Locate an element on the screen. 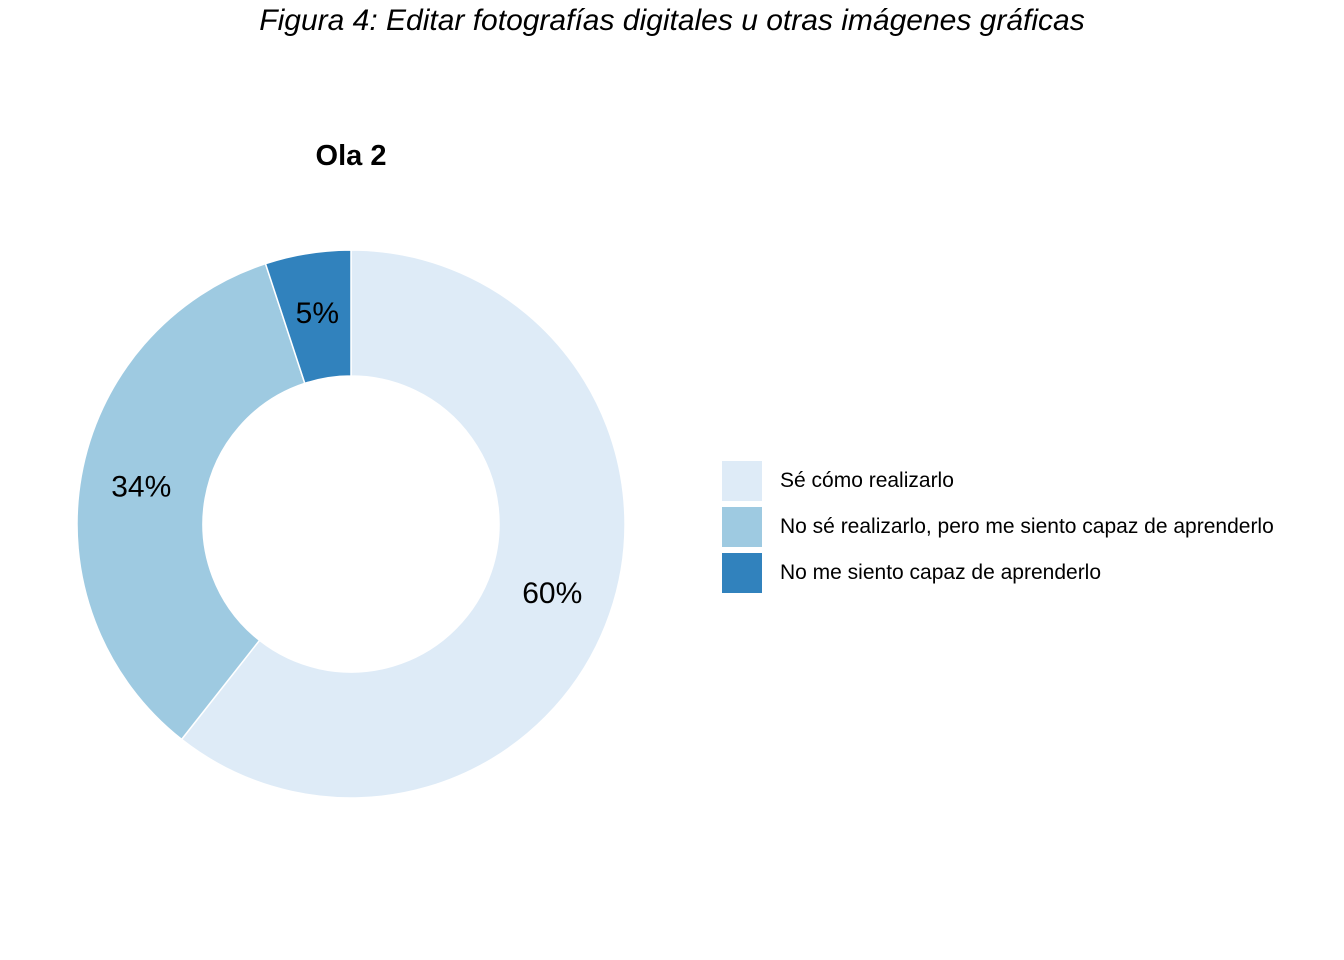 The height and width of the screenshot is (960, 1344). donut-slice-labels: 60% 34% 5% is located at coordinates (346, 453).